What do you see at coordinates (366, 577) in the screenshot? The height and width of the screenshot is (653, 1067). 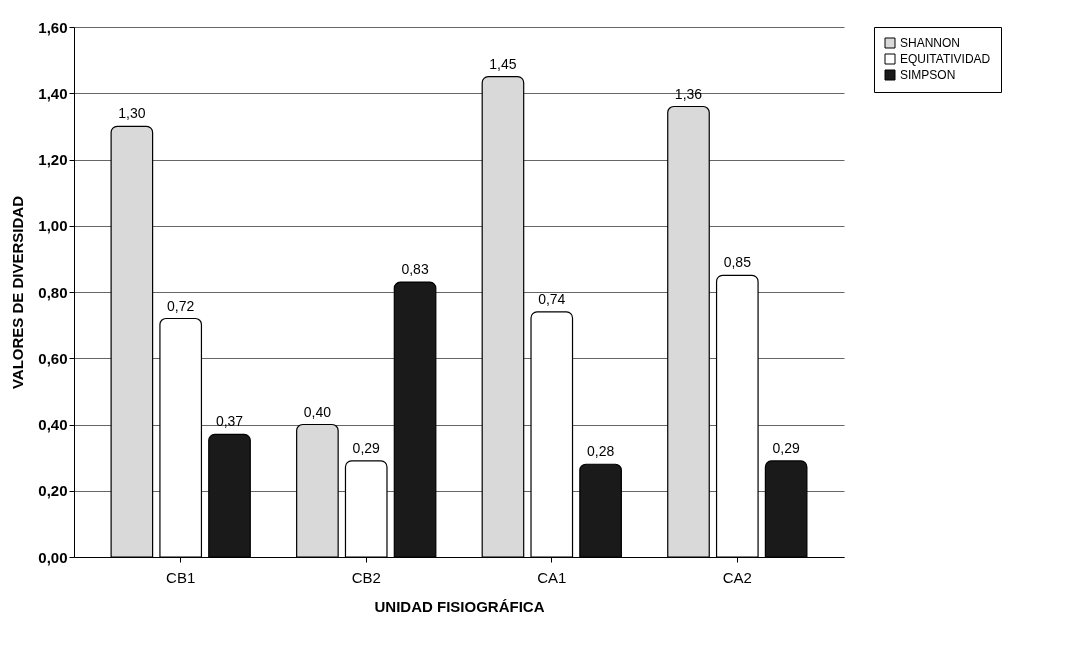 I see `x-tick-label: CB2` at bounding box center [366, 577].